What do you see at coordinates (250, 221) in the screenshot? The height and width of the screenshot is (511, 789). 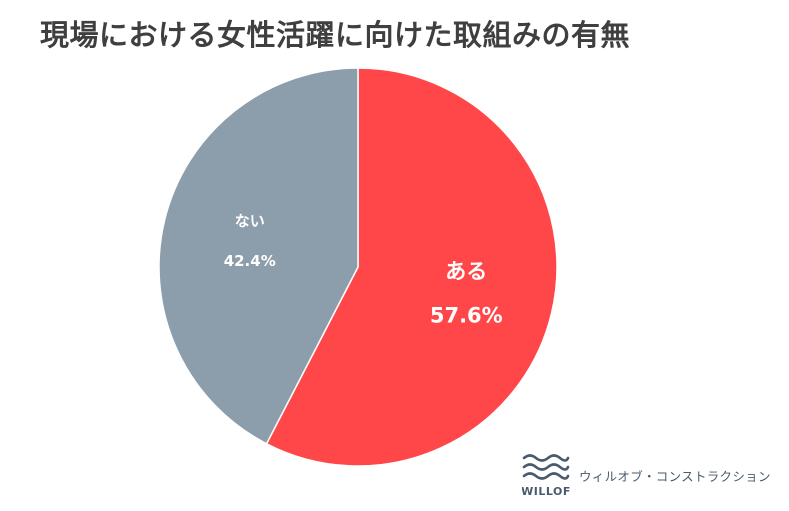 I see `slice-label-name: ない` at bounding box center [250, 221].